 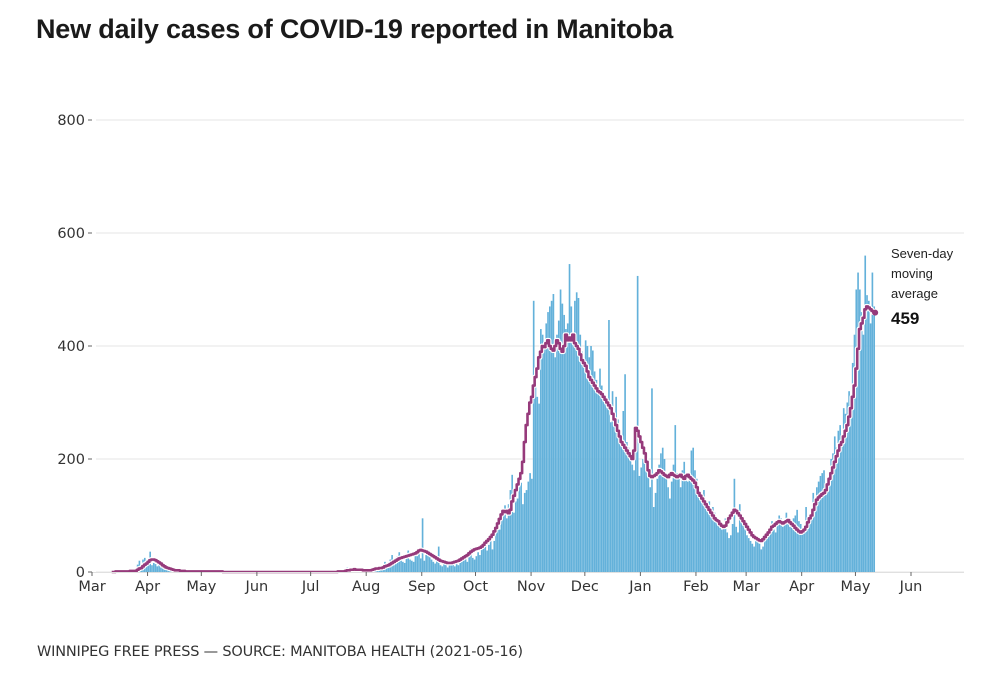 I want to click on y-tick-label: 0, so click(x=80, y=573).